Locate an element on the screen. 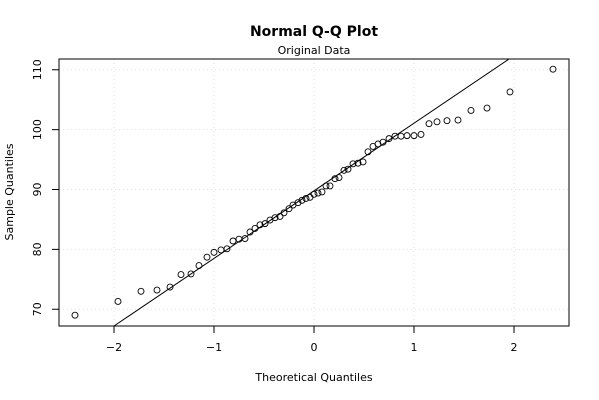 Image resolution: width=599 pixels, height=400 pixels. y-tick-label: 100 is located at coordinates (37, 129).